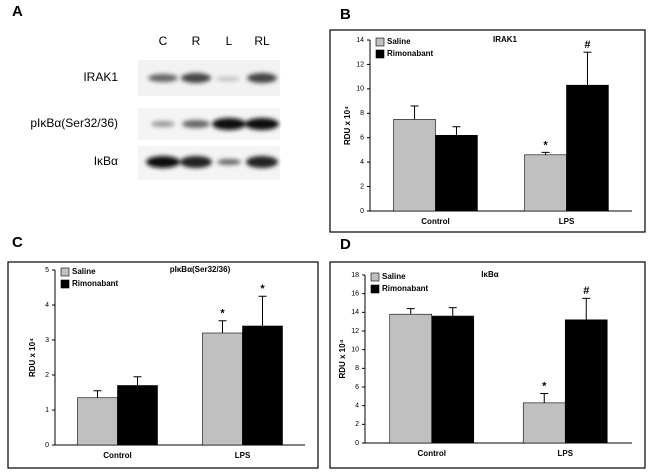 The width and height of the screenshot is (654, 472). I want to click on panel-label: B, so click(345, 14).